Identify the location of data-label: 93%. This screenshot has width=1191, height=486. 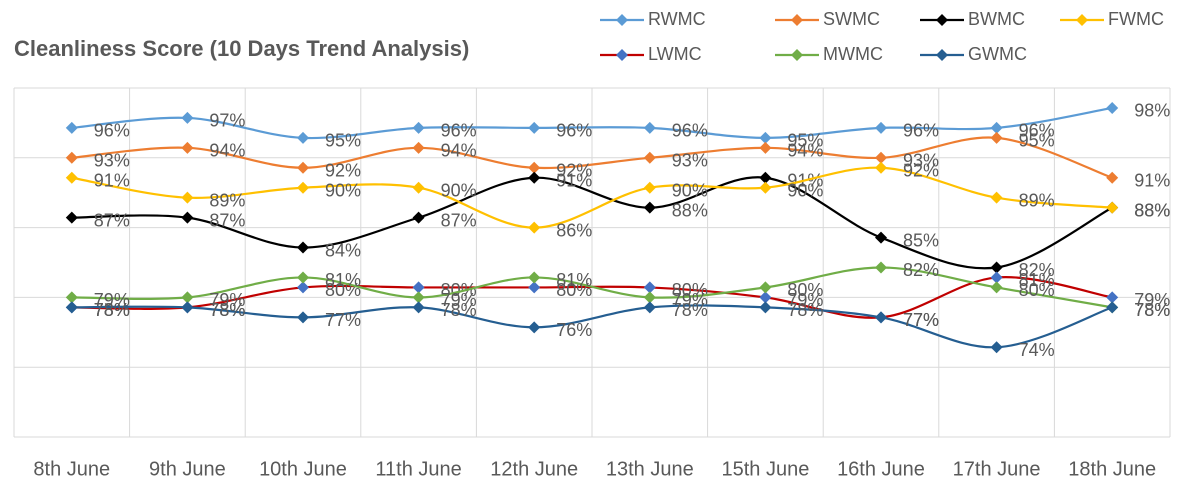
(921, 161).